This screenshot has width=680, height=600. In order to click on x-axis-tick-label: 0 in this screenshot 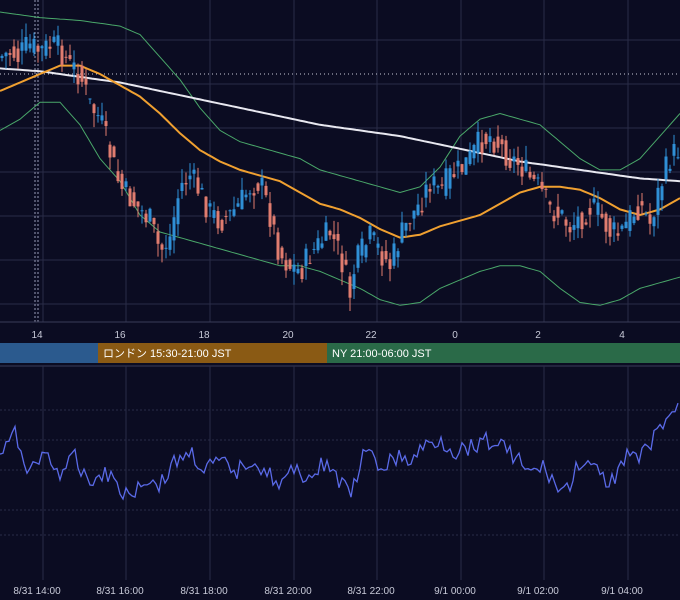, I will do `click(455, 335)`.